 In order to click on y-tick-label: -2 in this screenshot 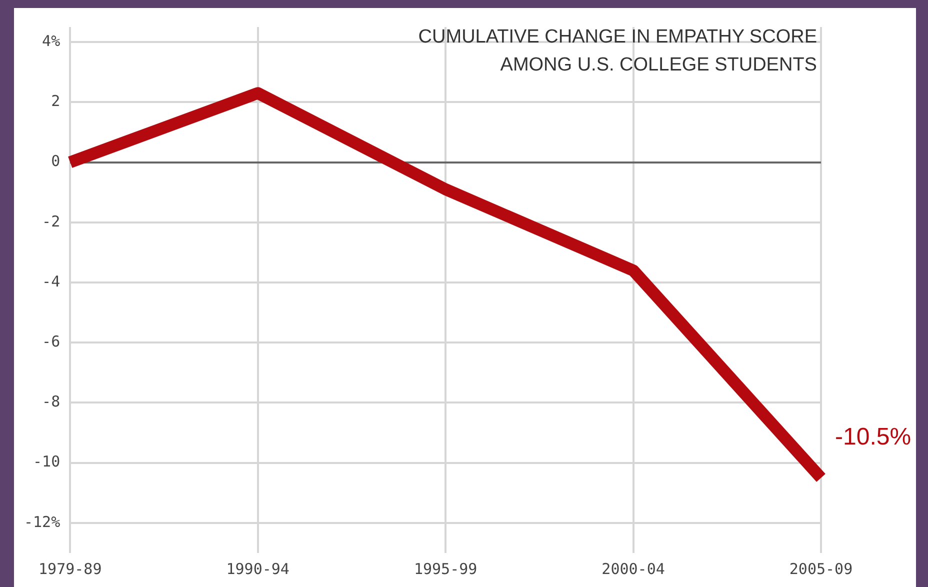, I will do `click(51, 221)`.